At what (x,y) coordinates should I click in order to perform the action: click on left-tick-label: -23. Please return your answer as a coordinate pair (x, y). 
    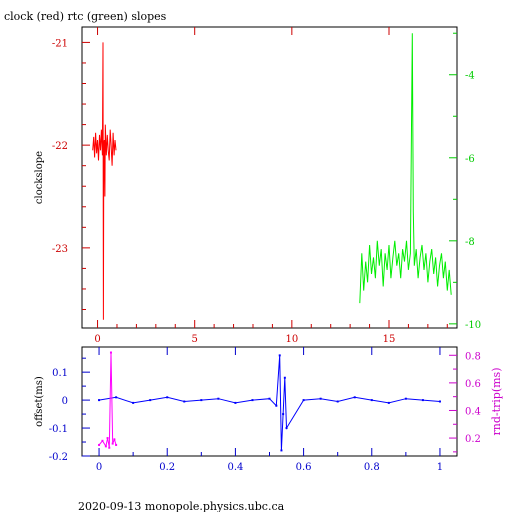
    Looking at the image, I should click on (60, 249).